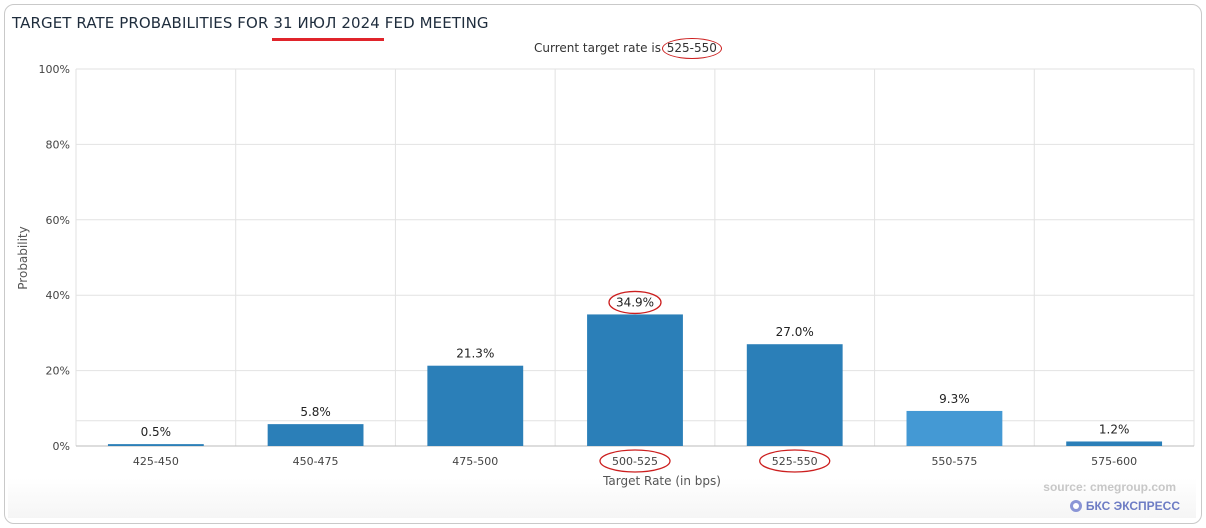 The height and width of the screenshot is (528, 1206). I want to click on x-tick-label: 425-450, so click(156, 461).